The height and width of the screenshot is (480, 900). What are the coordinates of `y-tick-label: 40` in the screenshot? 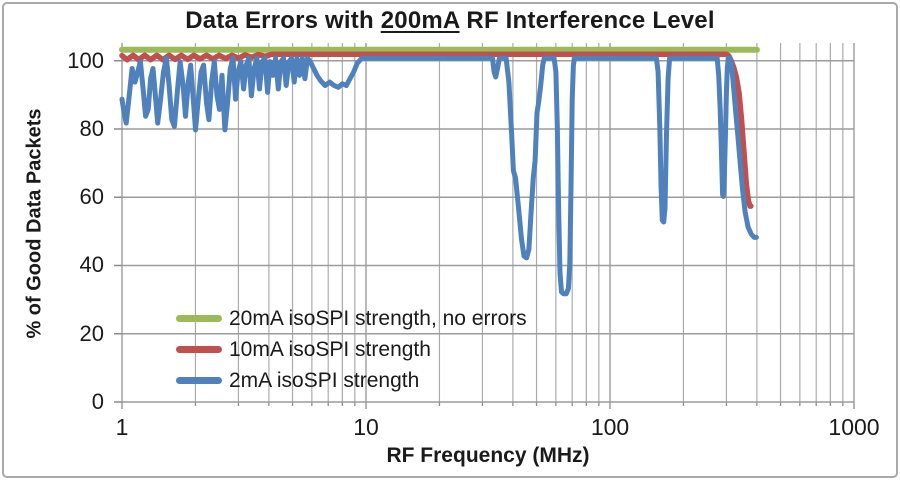 It's located at (91, 265).